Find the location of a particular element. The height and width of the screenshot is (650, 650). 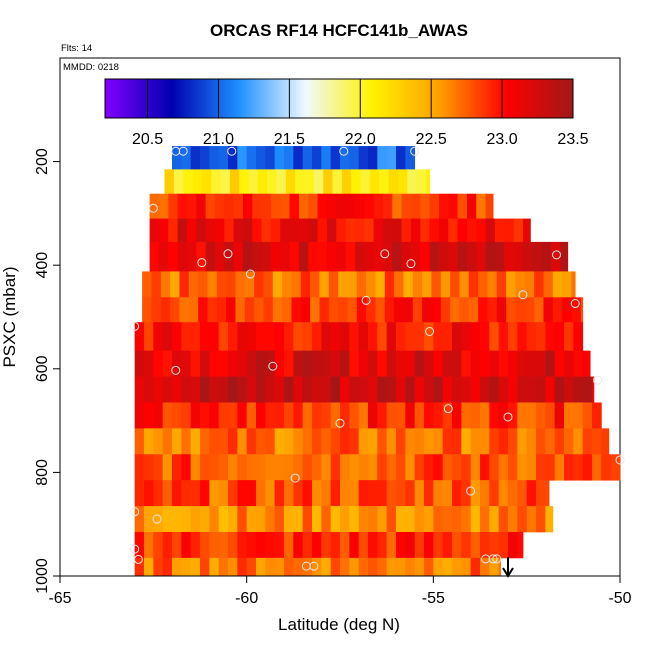

colorbar is located at coordinates (339, 98).